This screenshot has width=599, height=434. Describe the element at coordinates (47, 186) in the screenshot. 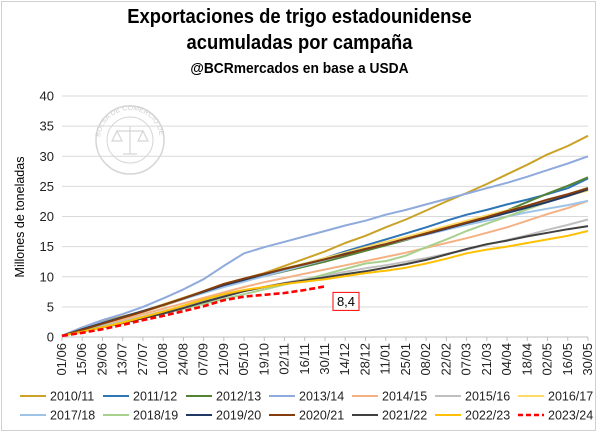

I see `y-tick-label: 25` at that location.